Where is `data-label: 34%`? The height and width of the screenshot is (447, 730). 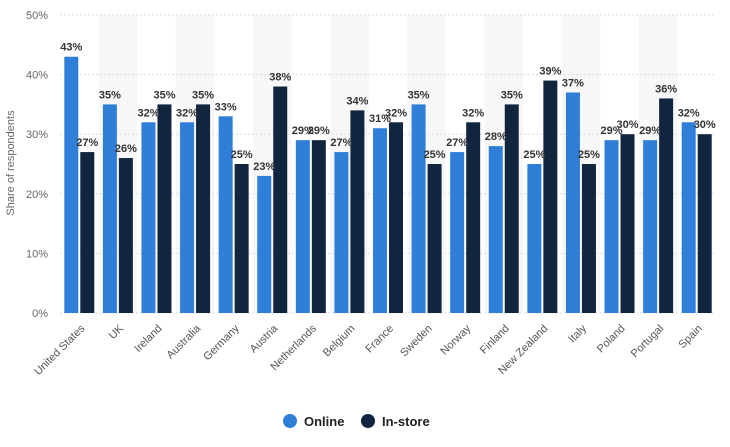 data-label: 34% is located at coordinates (357, 101).